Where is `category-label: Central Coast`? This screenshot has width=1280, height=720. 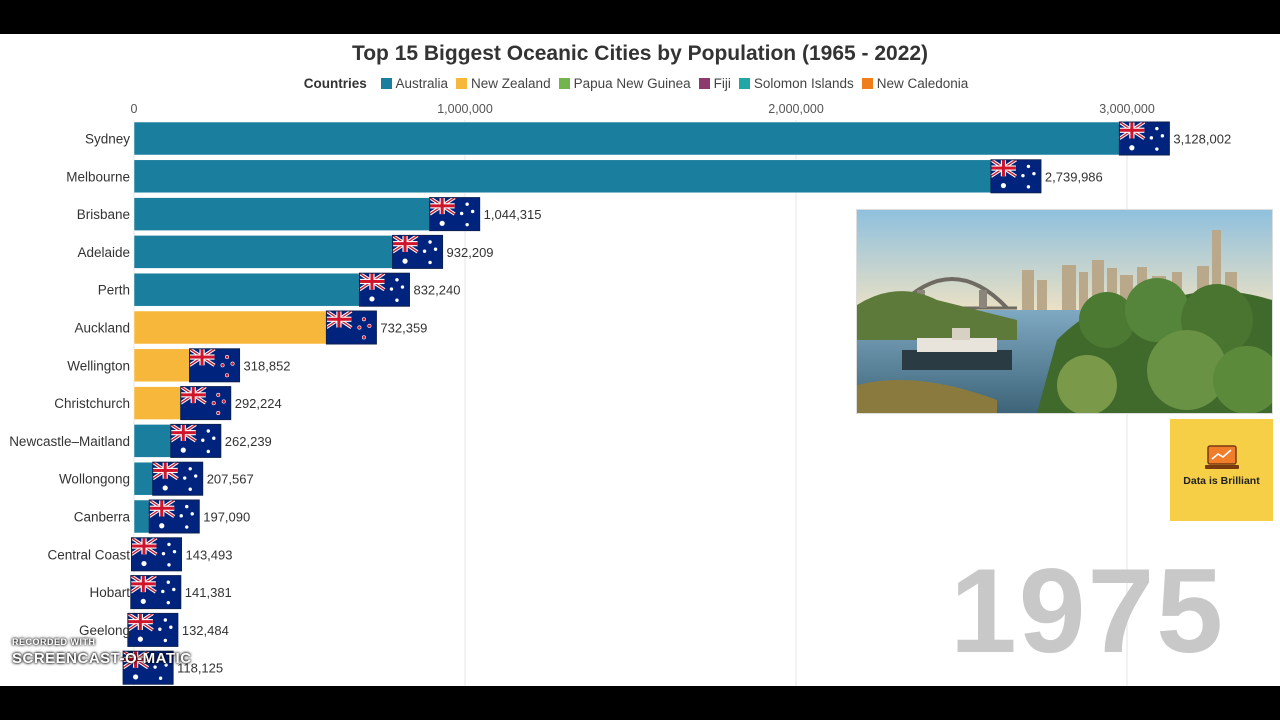 category-label: Central Coast is located at coordinates (88, 554).